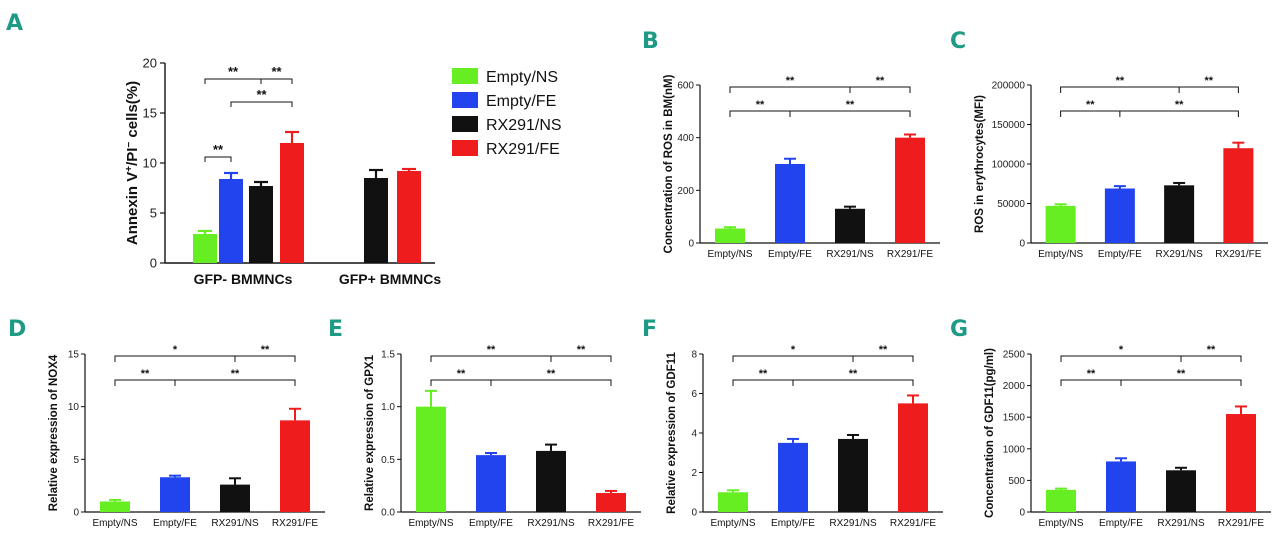  I want to click on legend-swatch-rx291-fe, so click(465, 148).